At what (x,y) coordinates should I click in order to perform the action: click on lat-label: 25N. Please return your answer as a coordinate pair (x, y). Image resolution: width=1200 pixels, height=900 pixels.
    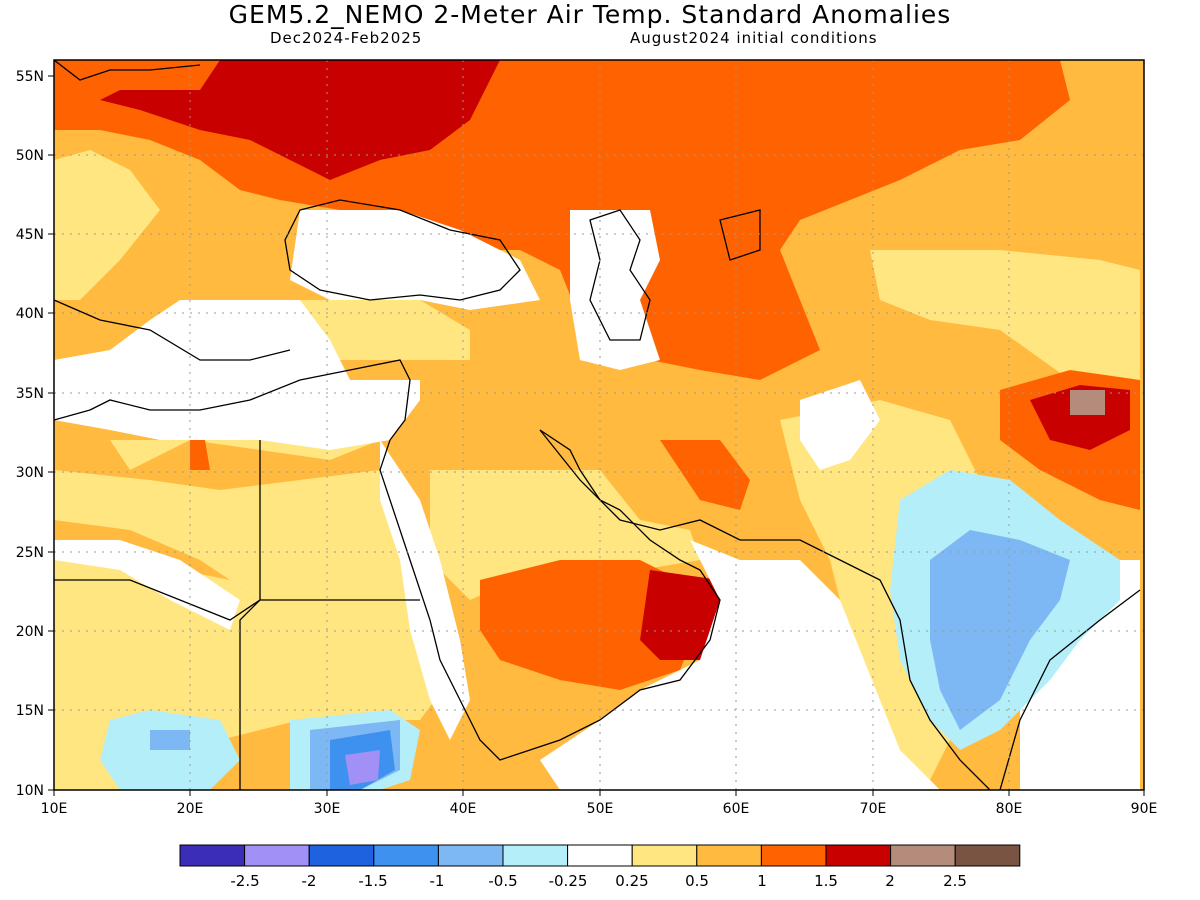
    Looking at the image, I should click on (30, 553).